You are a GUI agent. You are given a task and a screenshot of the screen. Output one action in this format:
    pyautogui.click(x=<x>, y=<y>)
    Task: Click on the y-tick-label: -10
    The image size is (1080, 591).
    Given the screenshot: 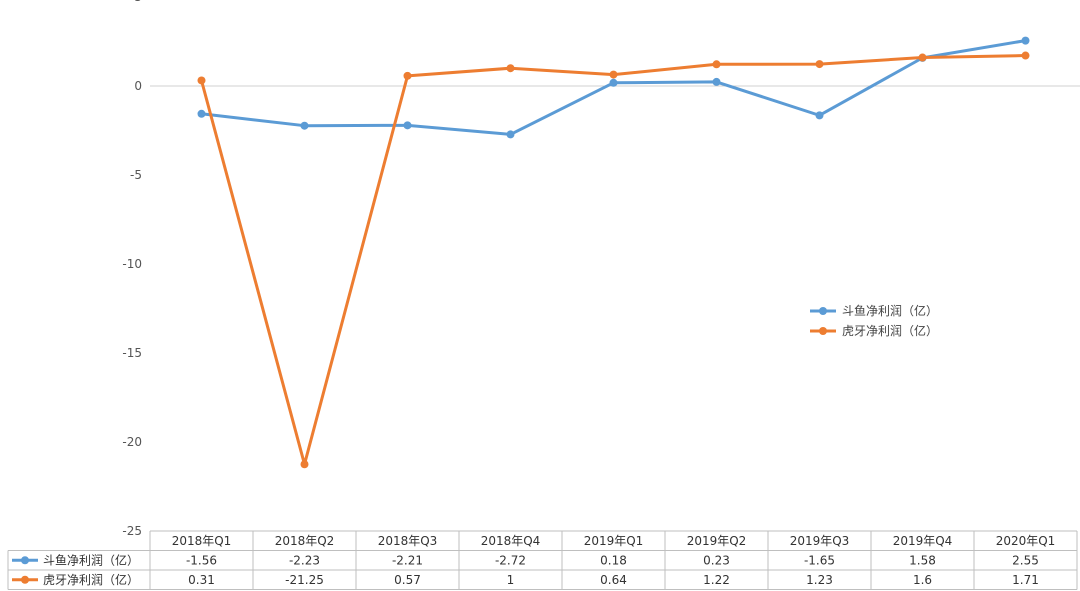 What is the action you would take?
    pyautogui.click(x=132, y=264)
    